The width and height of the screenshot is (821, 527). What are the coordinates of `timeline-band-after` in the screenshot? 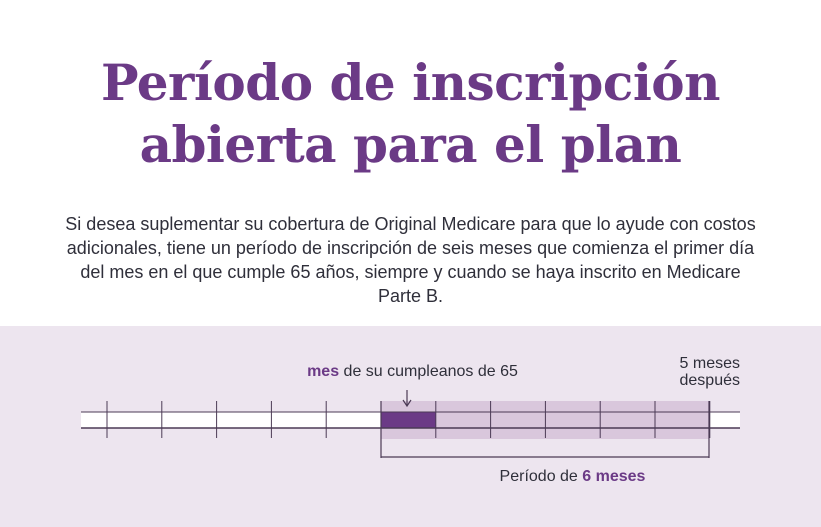 It's located at (724, 420).